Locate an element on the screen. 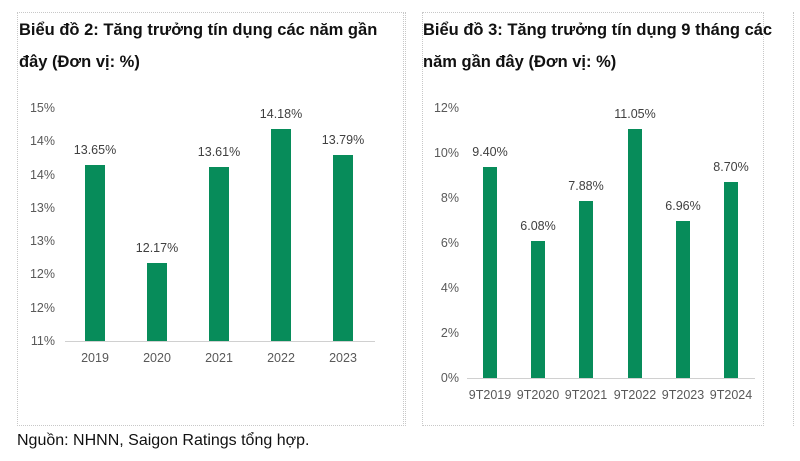  data-label: 14.18% is located at coordinates (281, 114).